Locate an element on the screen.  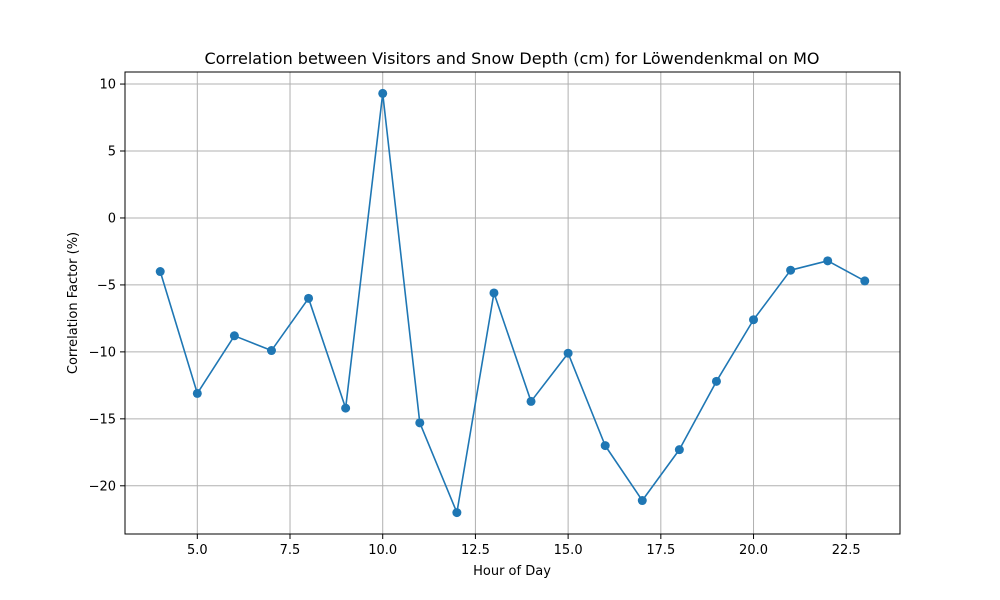
y-tick-label: −10 is located at coordinates (102, 352).